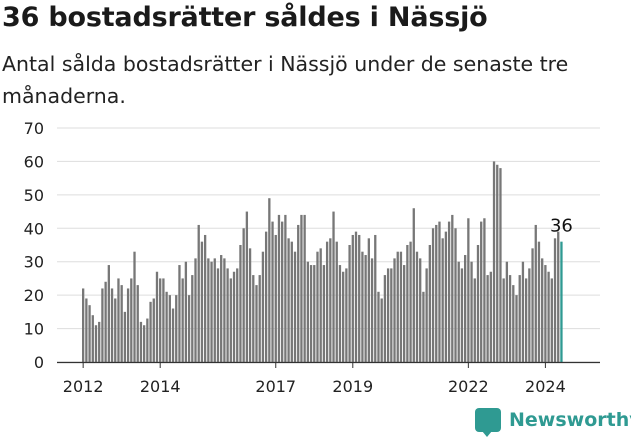 The height and width of the screenshot is (439, 631). Describe the element at coordinates (34, 295) in the screenshot. I see `y-tick-label: 20` at that location.